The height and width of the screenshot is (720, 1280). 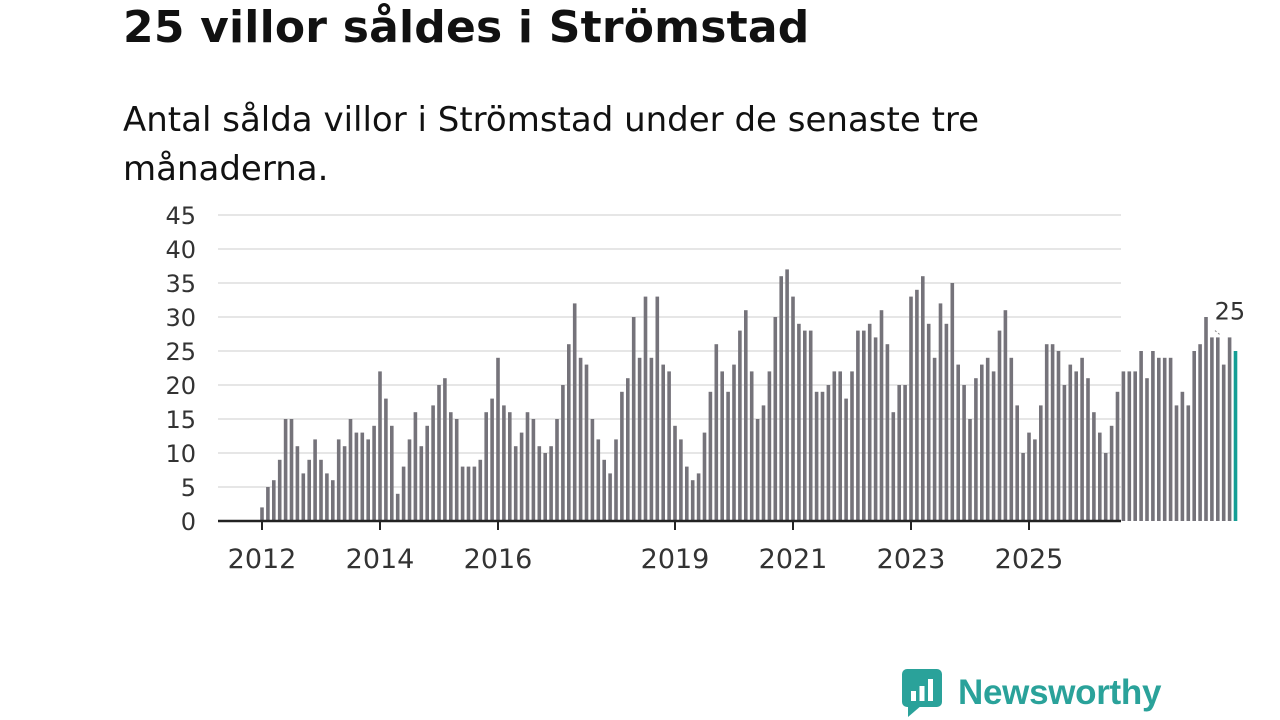 I want to click on annotation-label: 25, so click(x=1230, y=311).